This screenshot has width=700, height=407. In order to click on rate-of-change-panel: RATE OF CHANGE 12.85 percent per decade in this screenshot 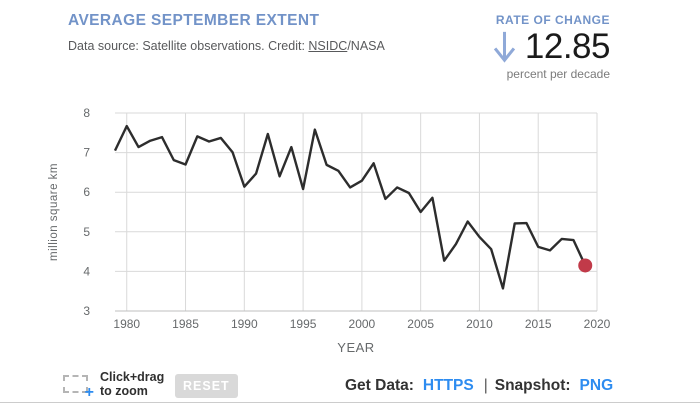, I will do `click(551, 47)`.